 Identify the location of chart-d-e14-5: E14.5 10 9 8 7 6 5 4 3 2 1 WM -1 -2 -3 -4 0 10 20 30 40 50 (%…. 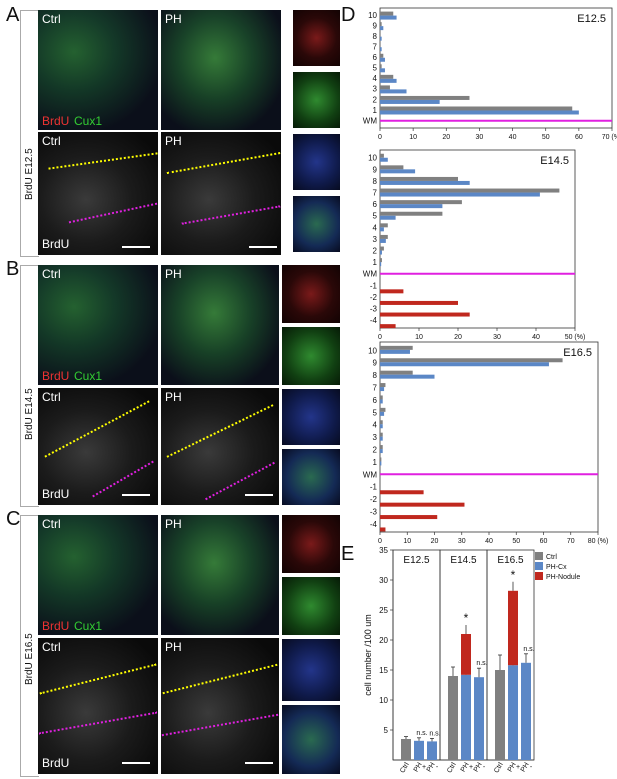
(474, 245).